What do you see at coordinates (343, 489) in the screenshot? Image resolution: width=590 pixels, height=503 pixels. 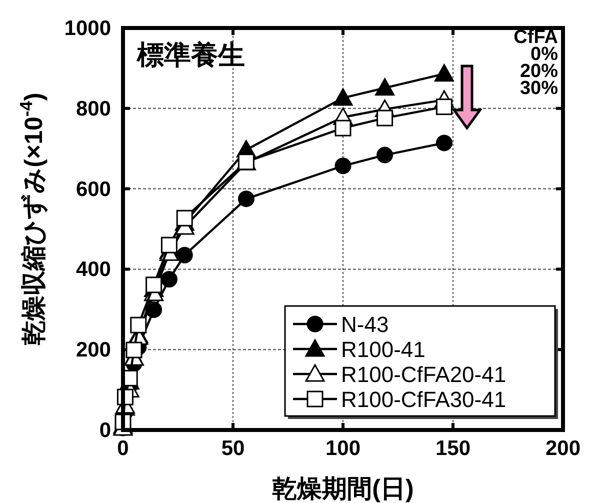 I see `x-axis-title: 乾燥期間(日)` at bounding box center [343, 489].